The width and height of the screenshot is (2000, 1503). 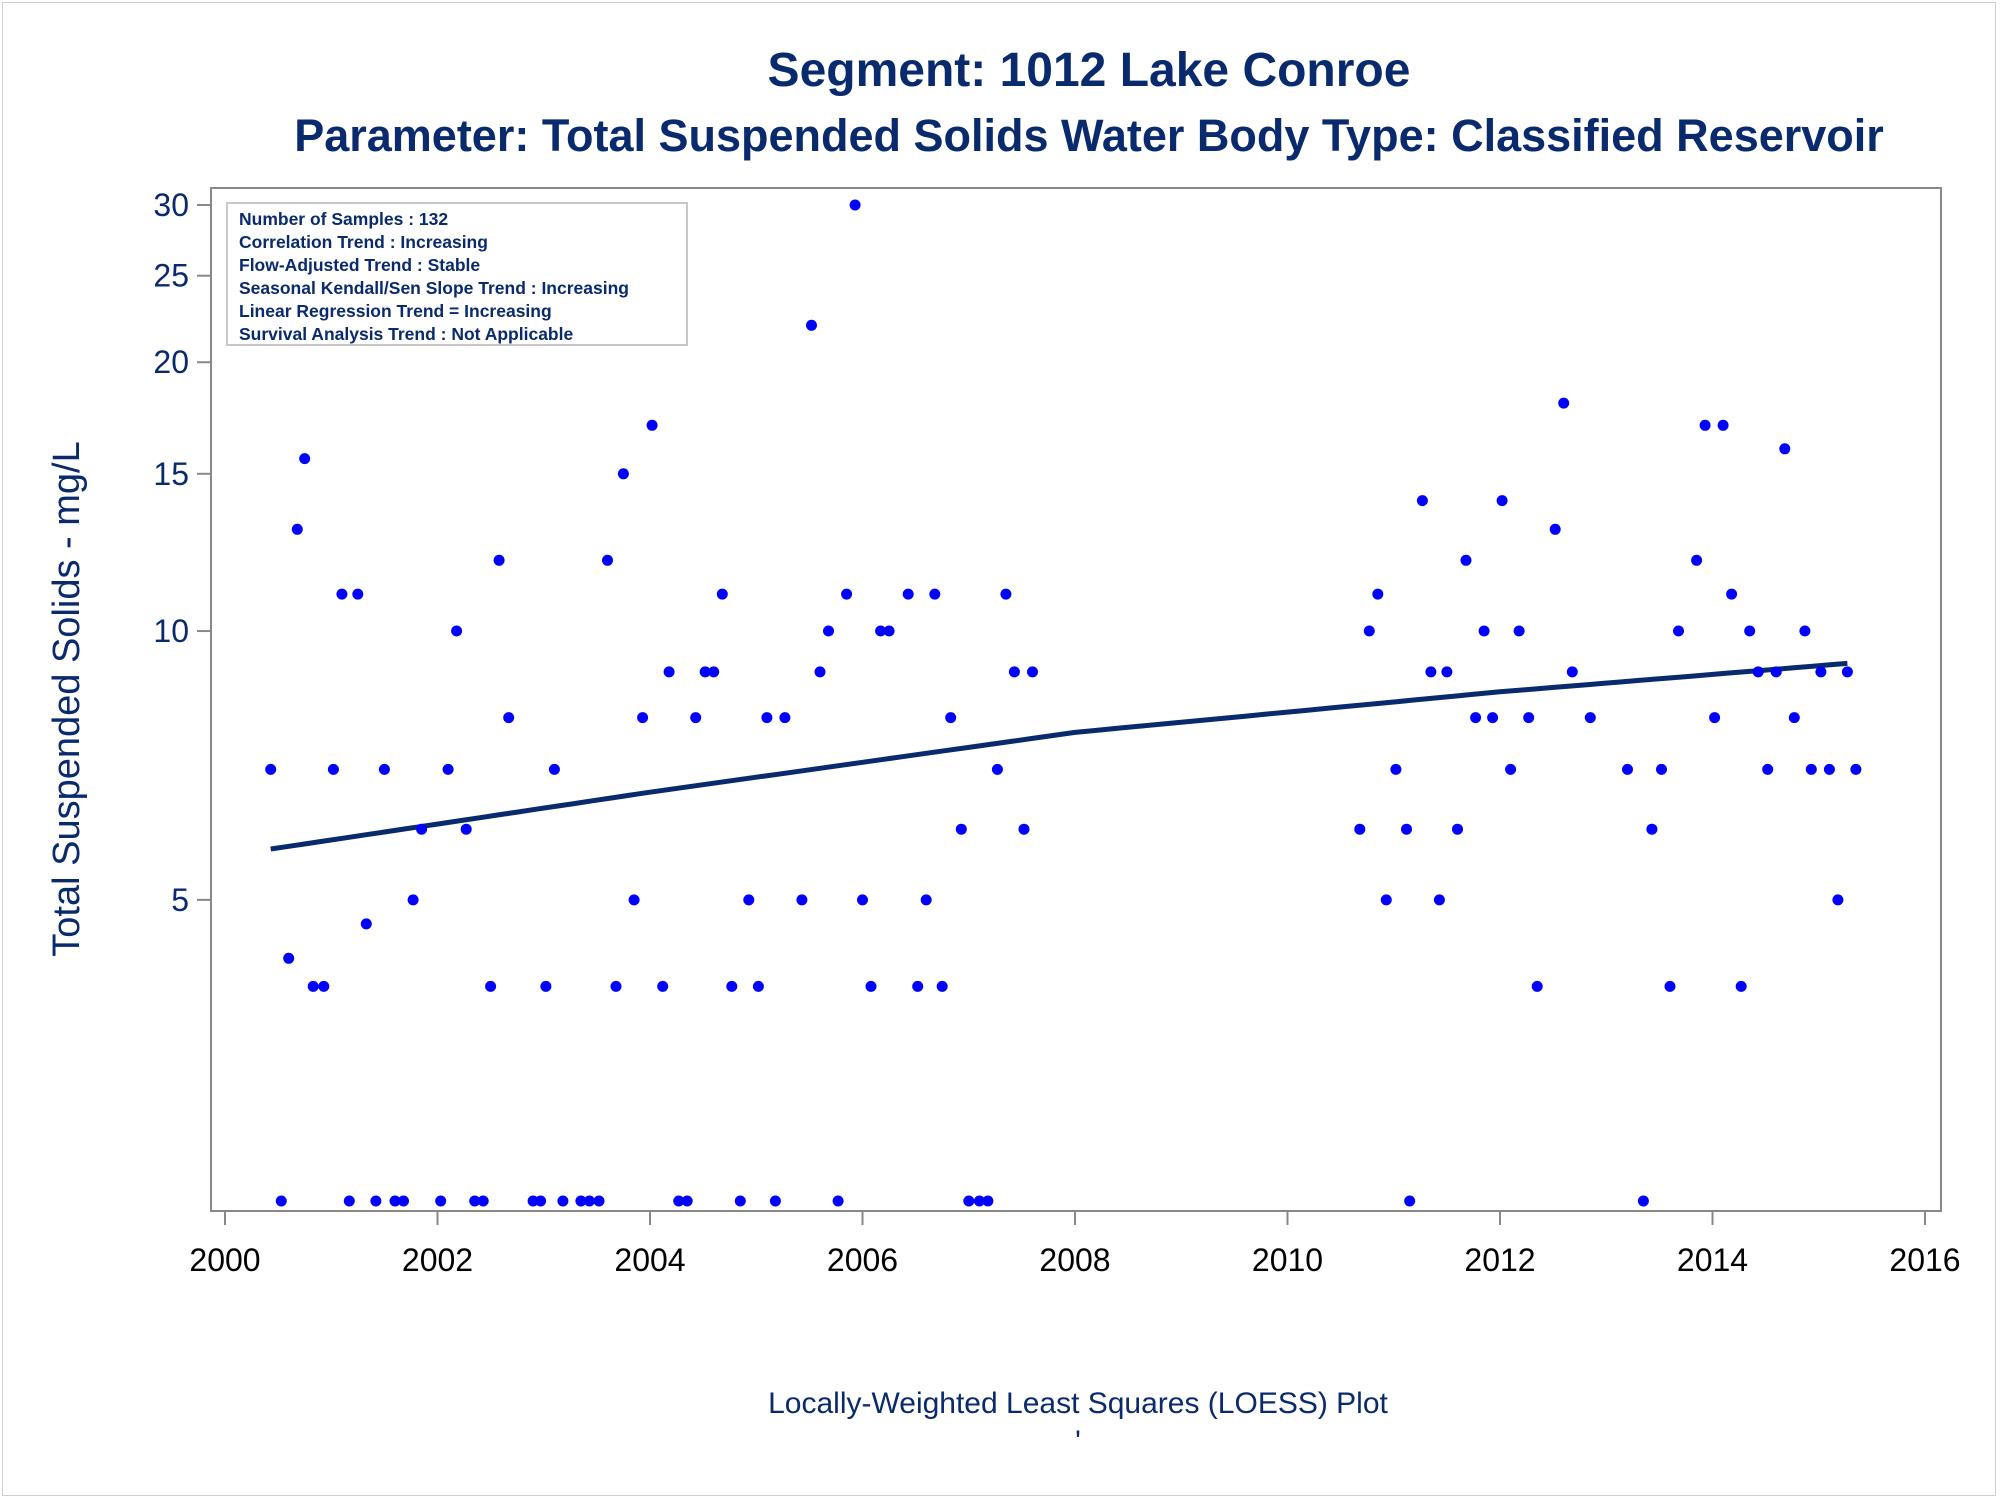 I want to click on stats-line: Linear Regression Trend = Increasing, so click(x=395, y=311).